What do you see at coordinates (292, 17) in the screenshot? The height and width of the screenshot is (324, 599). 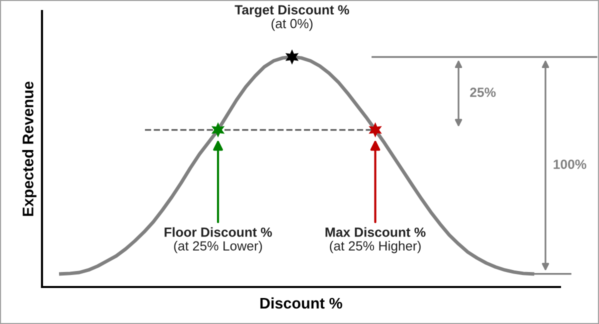 I see `text: Target Discount % (at 0%)` at bounding box center [292, 17].